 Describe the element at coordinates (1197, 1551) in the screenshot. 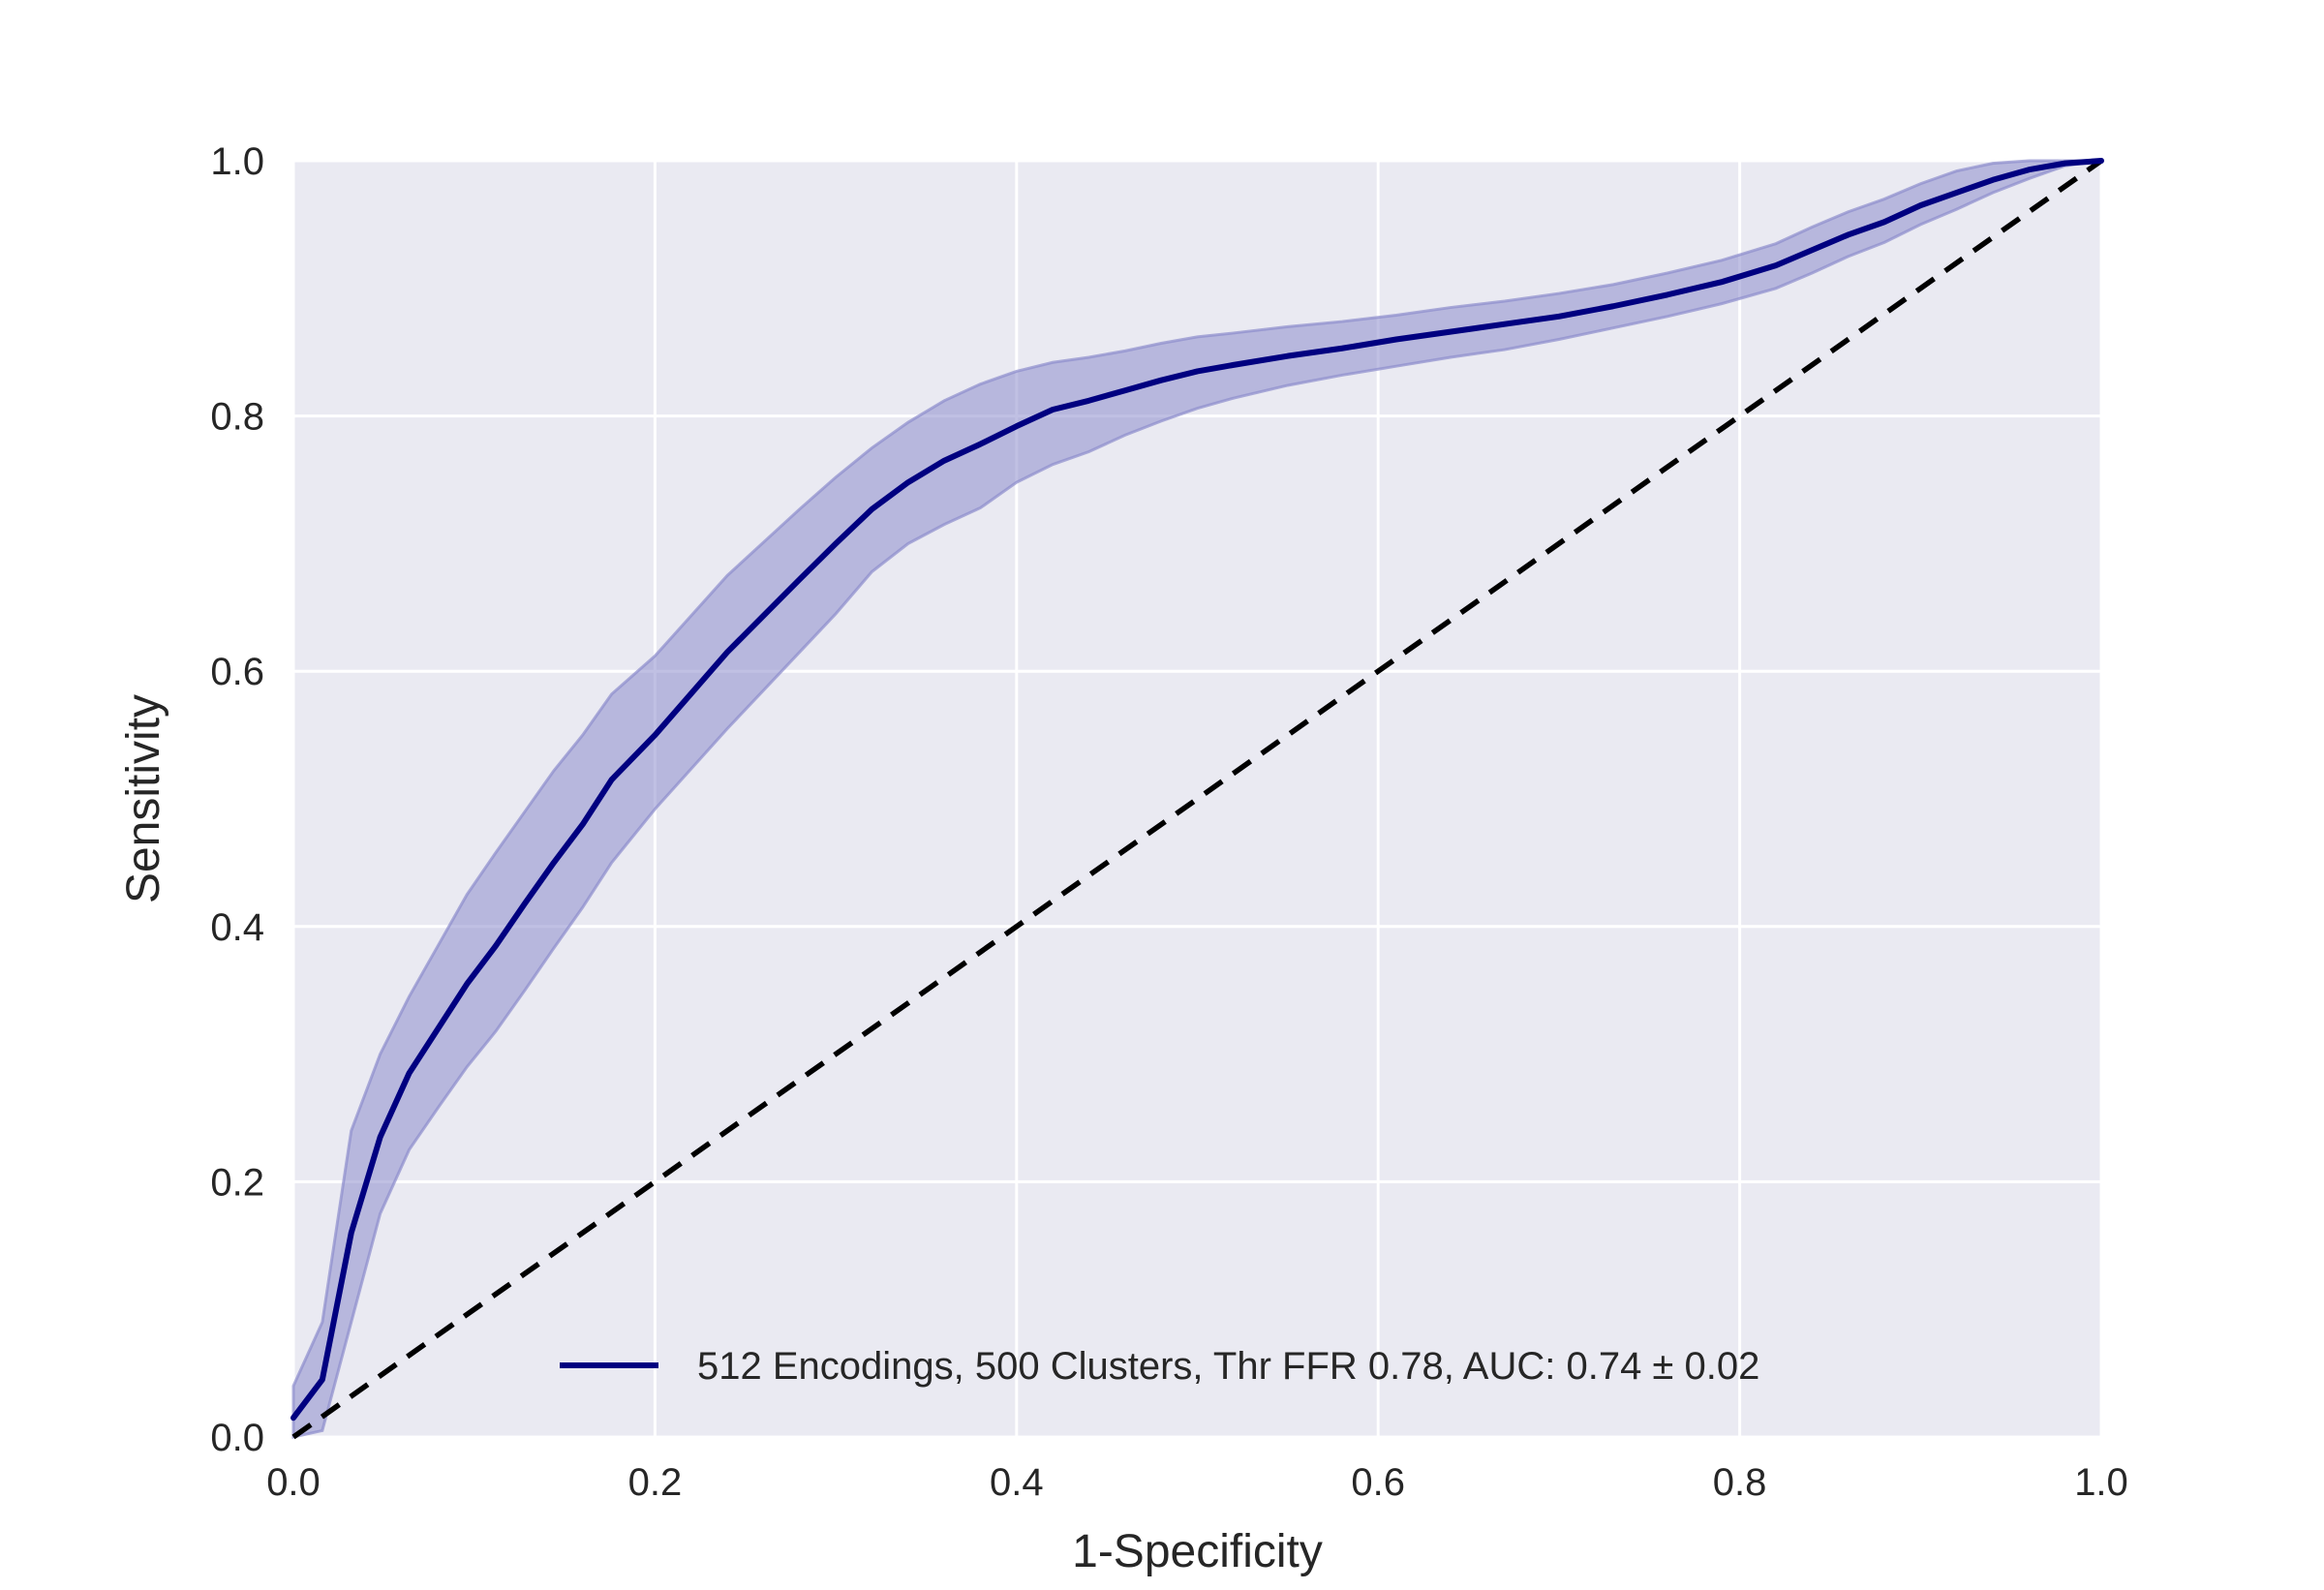

I see `x-axis-label: 1-Specificity` at that location.